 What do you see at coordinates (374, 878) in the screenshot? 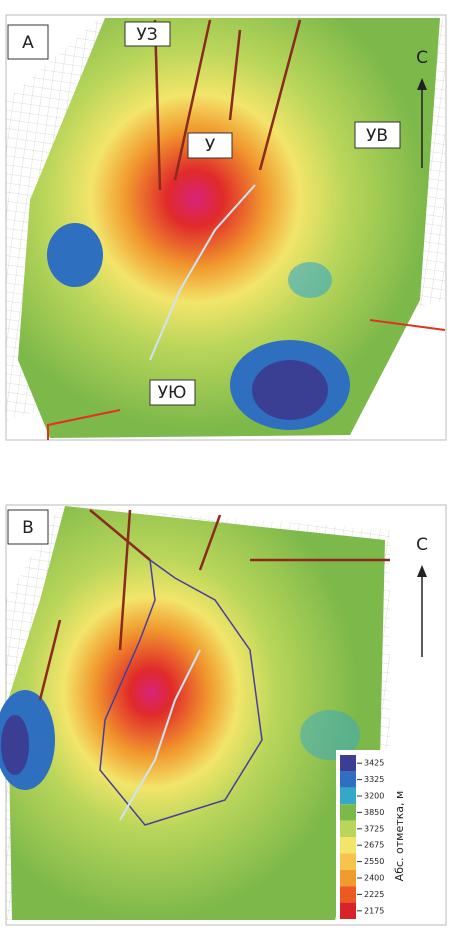
I see `legend-label: 2400` at bounding box center [374, 878].